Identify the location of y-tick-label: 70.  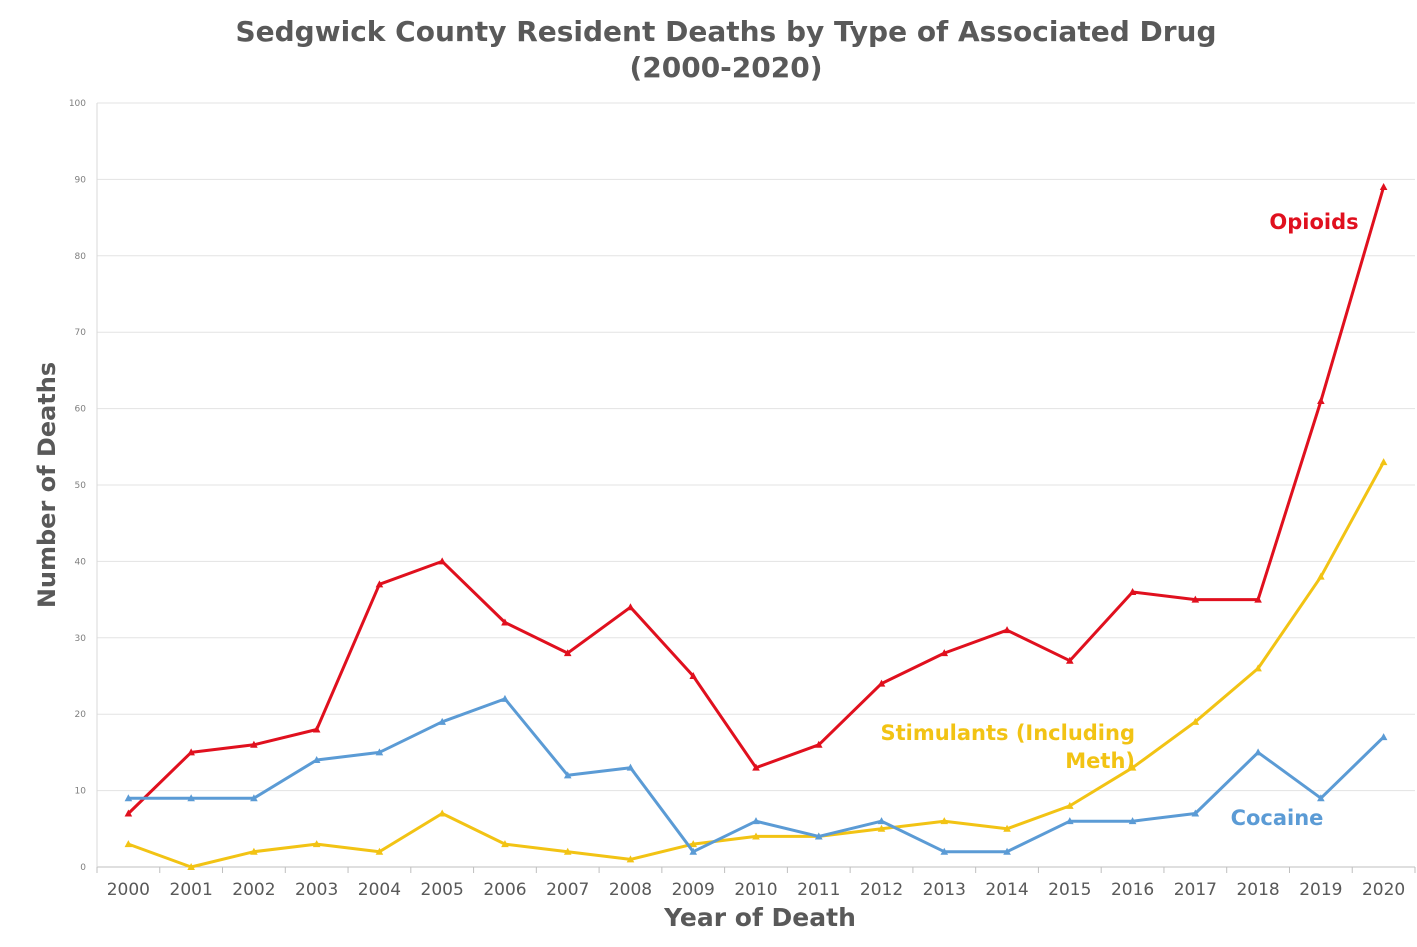
(81, 333).